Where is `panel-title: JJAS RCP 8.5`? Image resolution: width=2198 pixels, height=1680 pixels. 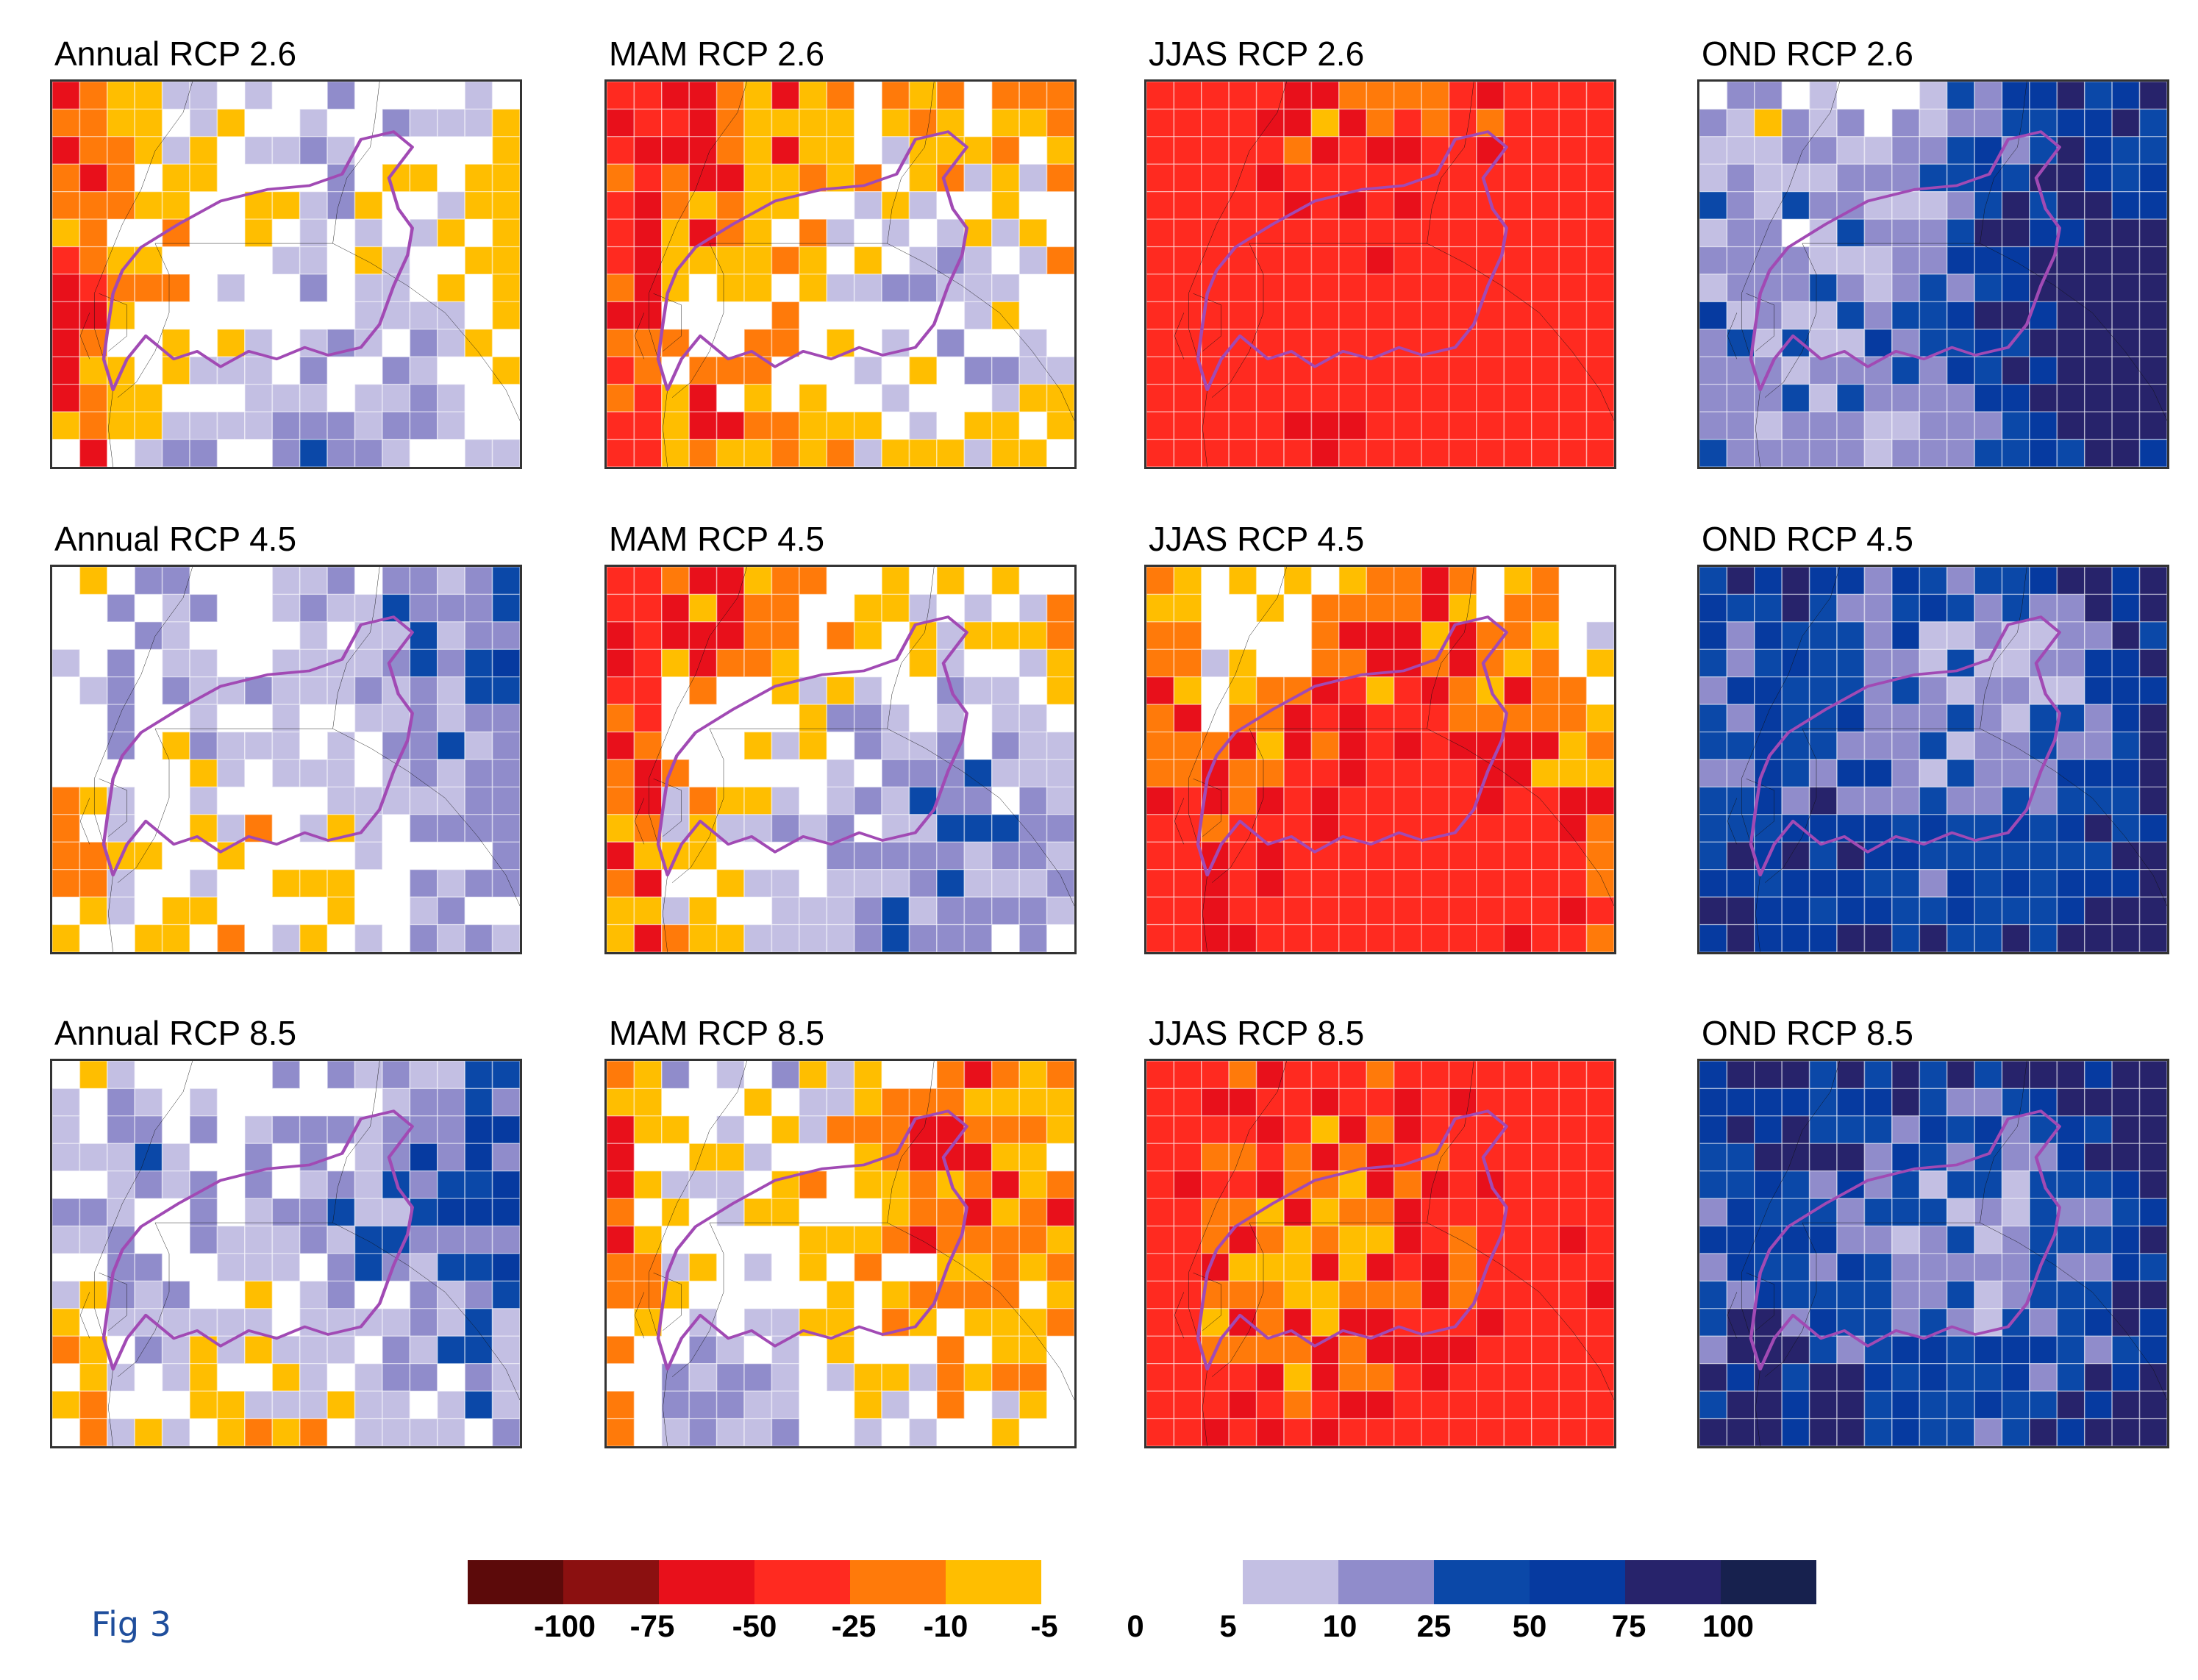
panel-title: JJAS RCP 8.5 is located at coordinates (1257, 1033).